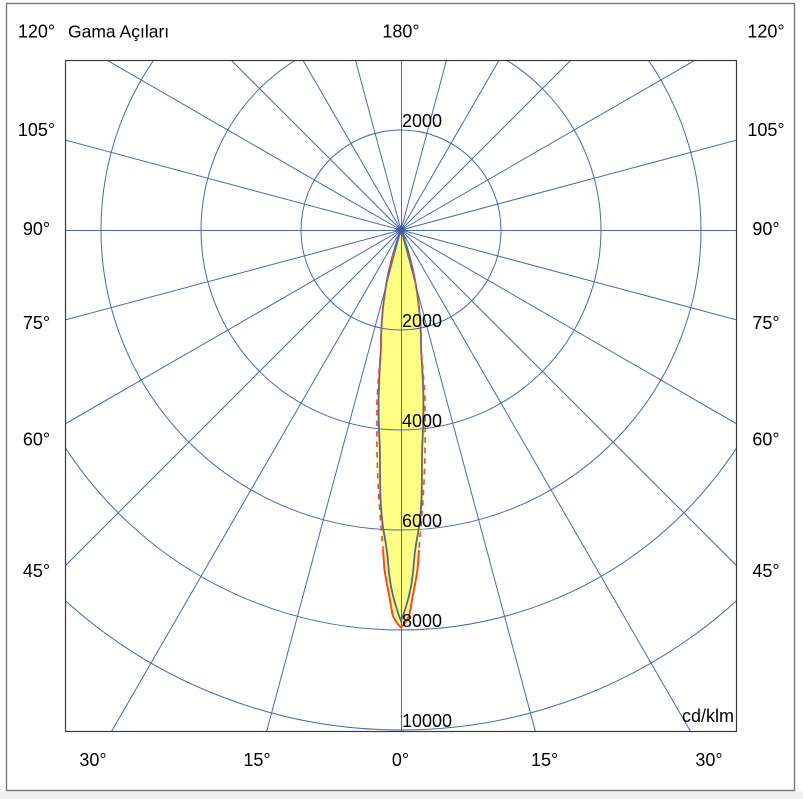 This screenshot has width=803, height=799. Describe the element at coordinates (422, 621) in the screenshot. I see `svg-text: 8000` at that location.